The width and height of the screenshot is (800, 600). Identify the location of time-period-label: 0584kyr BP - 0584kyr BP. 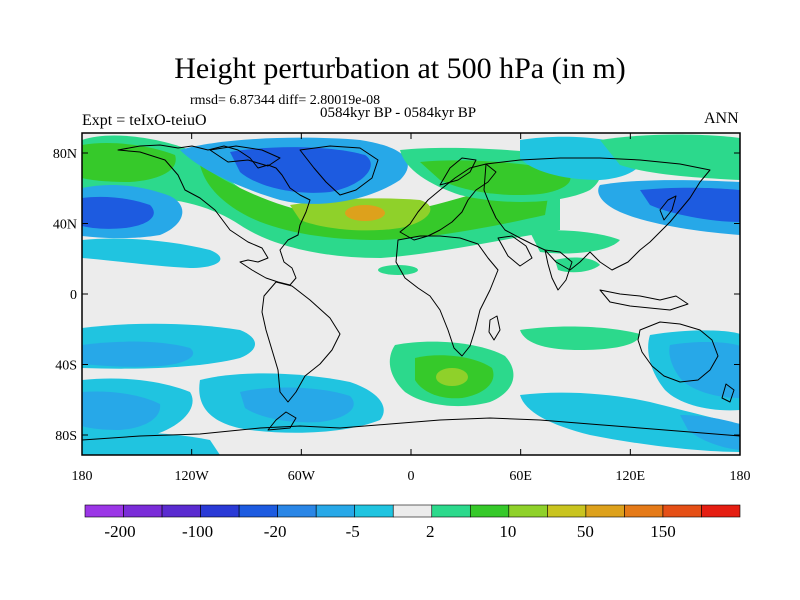
(398, 113).